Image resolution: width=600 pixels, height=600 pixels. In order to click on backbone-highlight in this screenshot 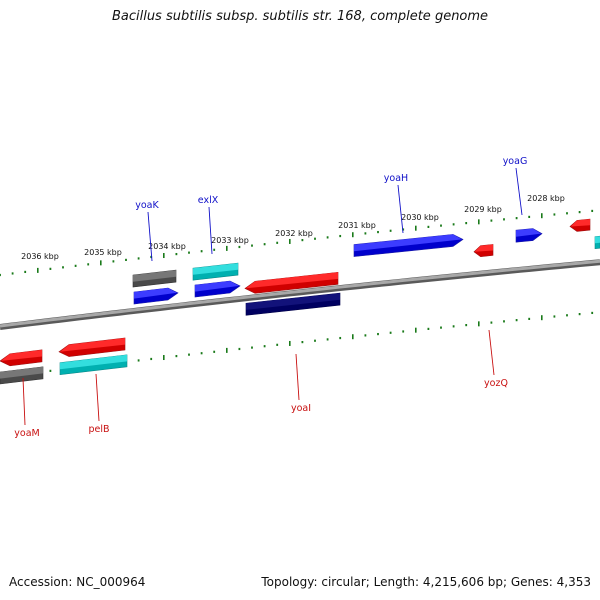, I will do `click(300, 293)`.